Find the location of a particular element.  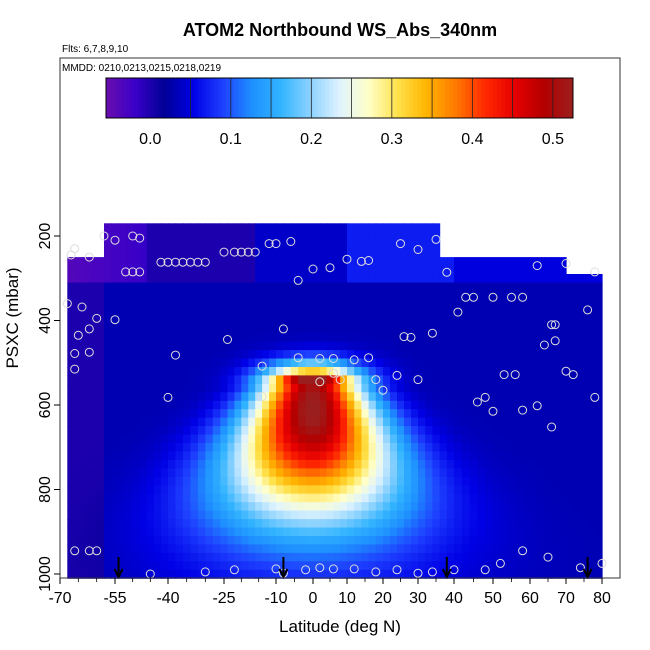

x-tick-label: -10 is located at coordinates (275, 598).